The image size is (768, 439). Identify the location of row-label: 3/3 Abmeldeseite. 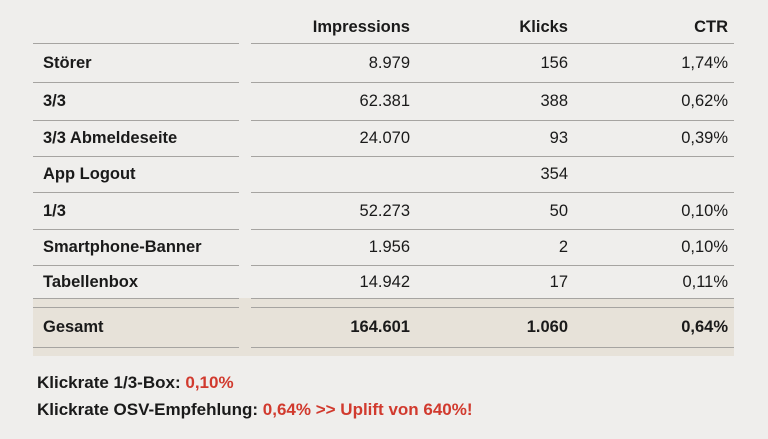
(136, 138).